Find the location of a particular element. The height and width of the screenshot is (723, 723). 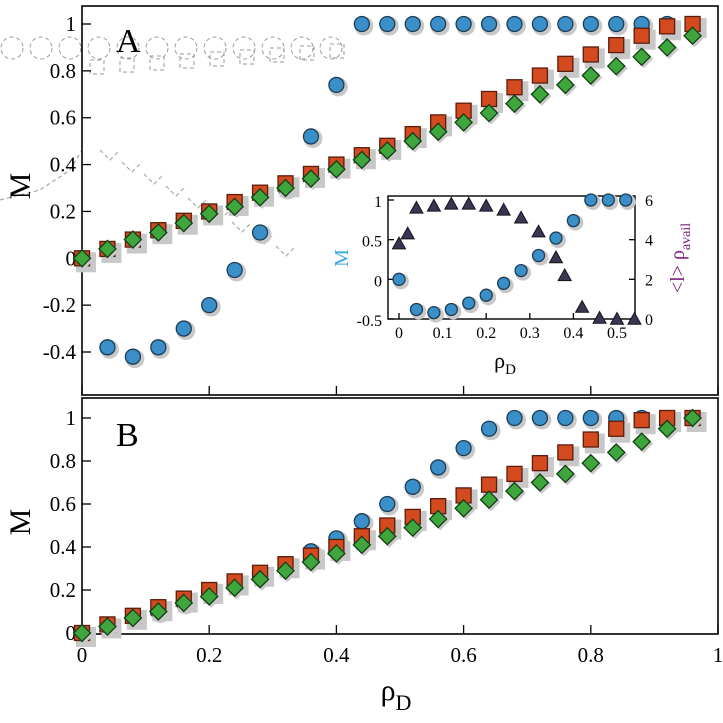

panel-b-ytick-label: 0.4 is located at coordinates (63, 547).